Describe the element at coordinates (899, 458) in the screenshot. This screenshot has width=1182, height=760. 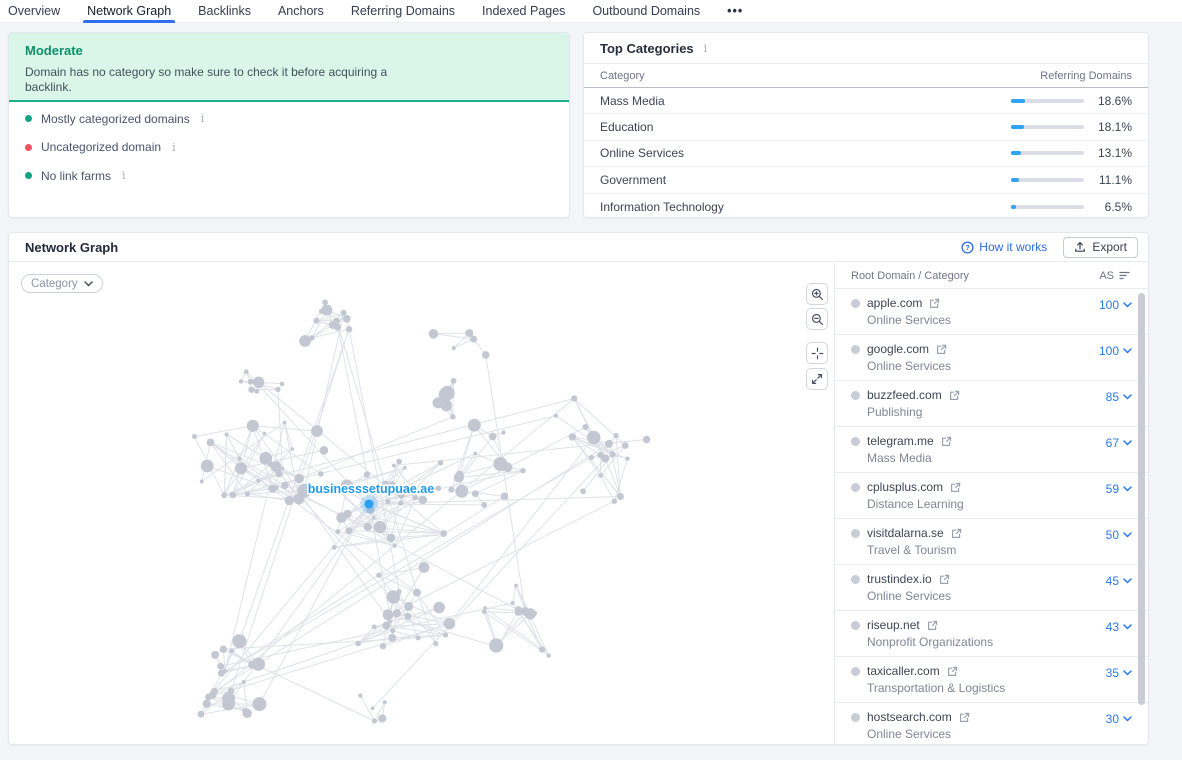
I see `domain-category: Mass Media` at that location.